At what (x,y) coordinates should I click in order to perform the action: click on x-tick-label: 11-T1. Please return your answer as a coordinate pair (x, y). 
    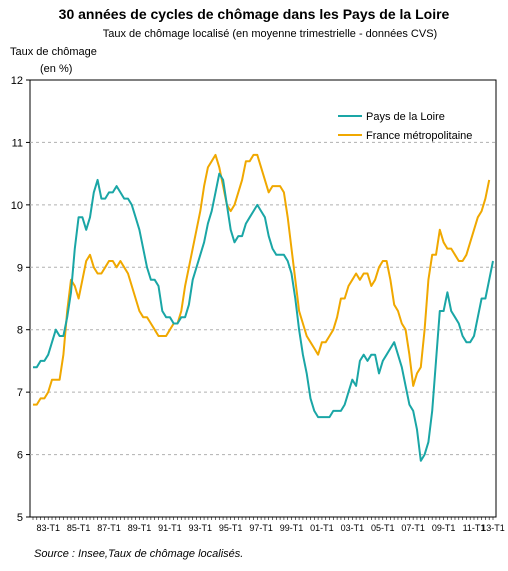
    Looking at the image, I should click on (474, 528).